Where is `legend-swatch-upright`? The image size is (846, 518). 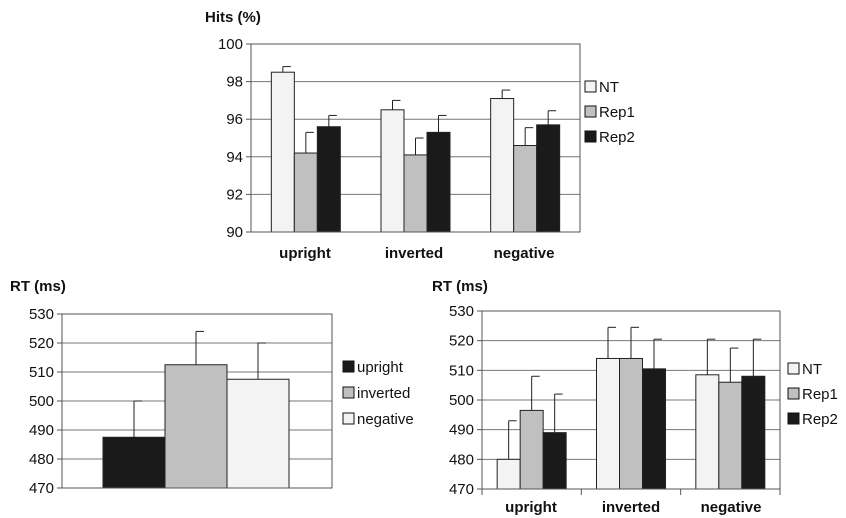 legend-swatch-upright is located at coordinates (348, 366).